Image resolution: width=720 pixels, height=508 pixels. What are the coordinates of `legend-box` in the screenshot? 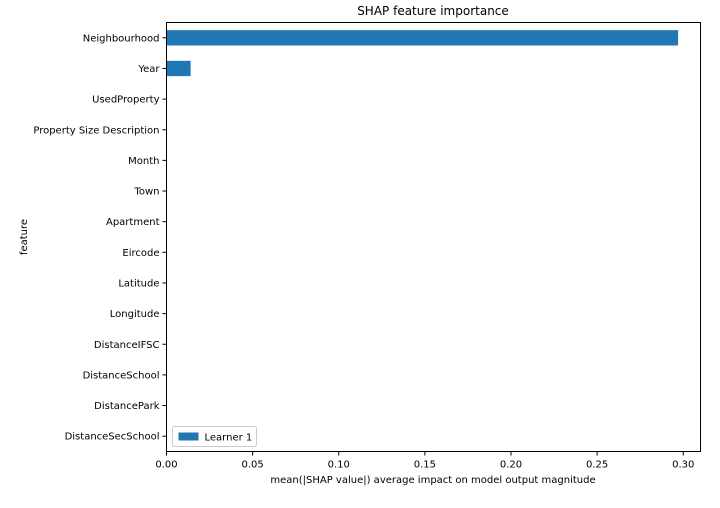 It's located at (214, 436).